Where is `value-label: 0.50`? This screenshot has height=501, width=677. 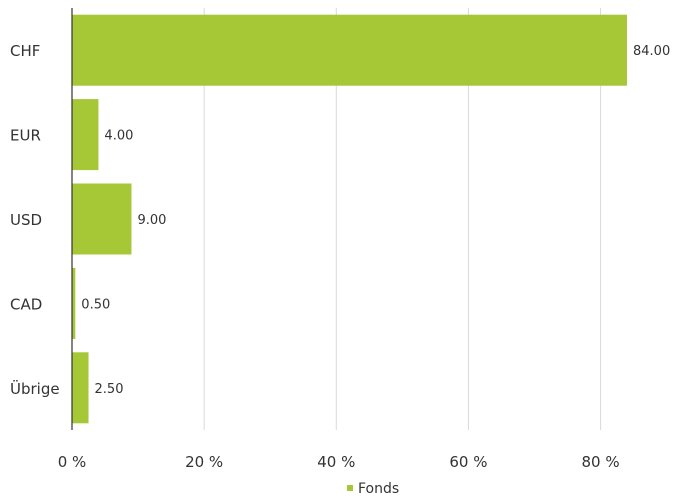 value-label: 0.50 is located at coordinates (95, 304).